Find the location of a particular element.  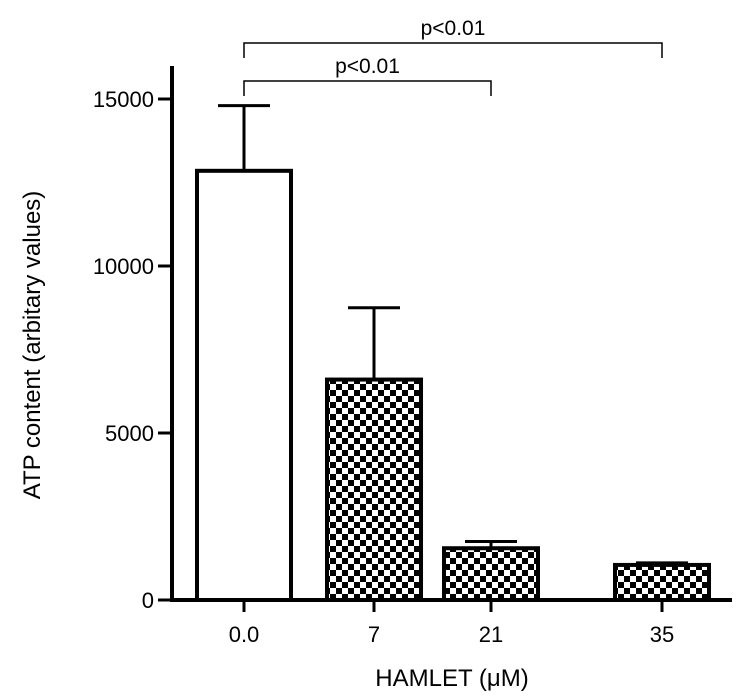

x-tick-label-0.0: 0.0 is located at coordinates (244, 634).